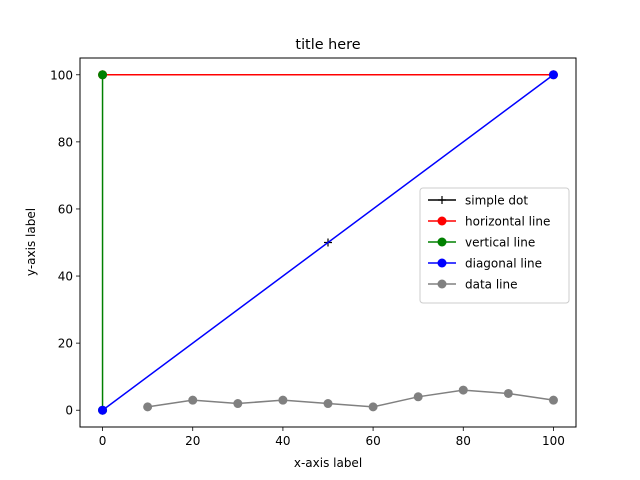  What do you see at coordinates (282, 441) in the screenshot?
I see `x-tick-label: 40` at bounding box center [282, 441].